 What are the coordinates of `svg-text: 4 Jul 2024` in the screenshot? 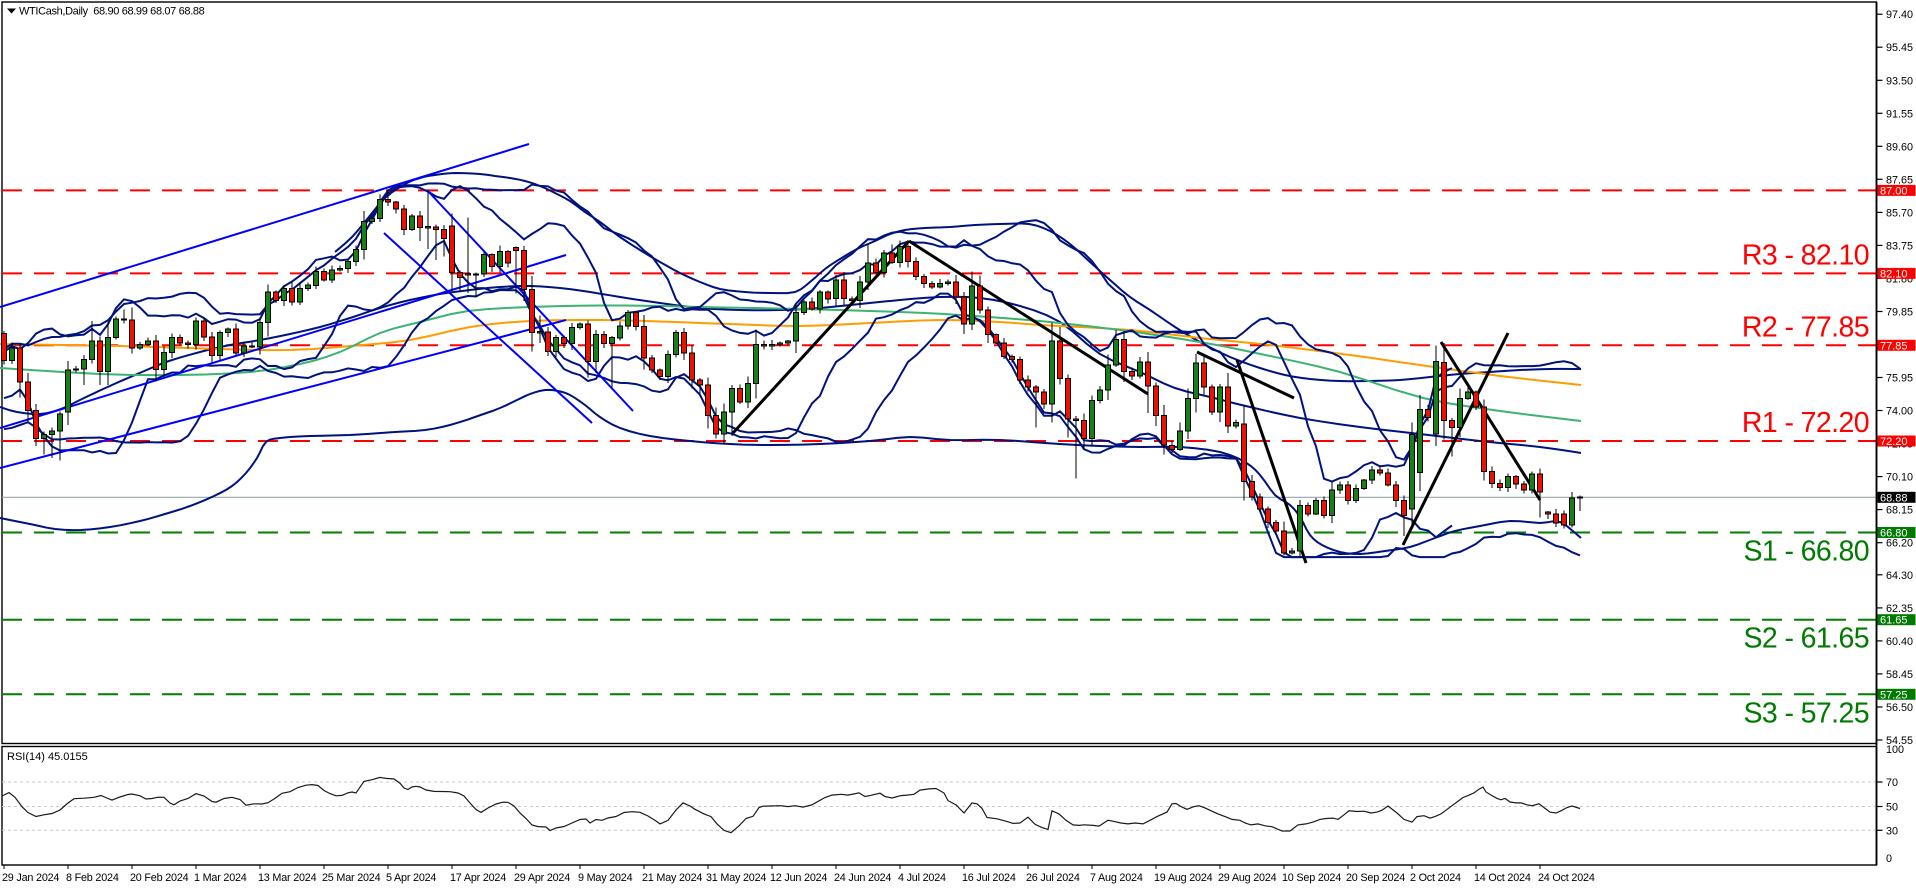 It's located at (922, 878).